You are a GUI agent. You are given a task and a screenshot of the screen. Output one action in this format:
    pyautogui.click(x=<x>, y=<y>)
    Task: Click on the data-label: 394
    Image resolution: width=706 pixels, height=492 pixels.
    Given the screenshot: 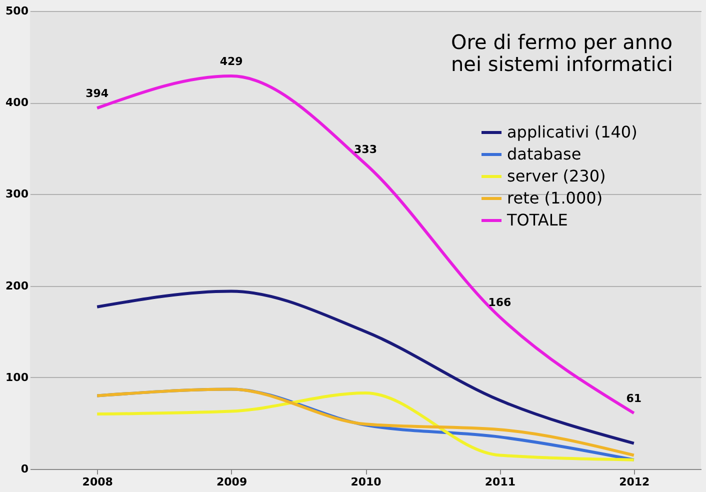 What is the action you would take?
    pyautogui.click(x=97, y=93)
    